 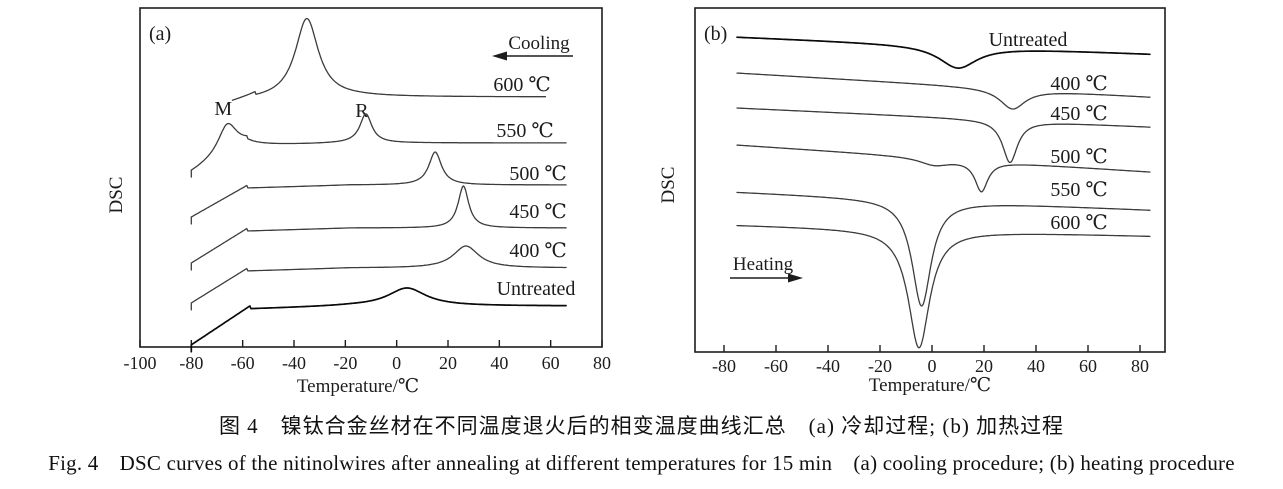 What do you see at coordinates (524, 131) in the screenshot?
I see `curve-label-a-550: 550 ℃` at bounding box center [524, 131].